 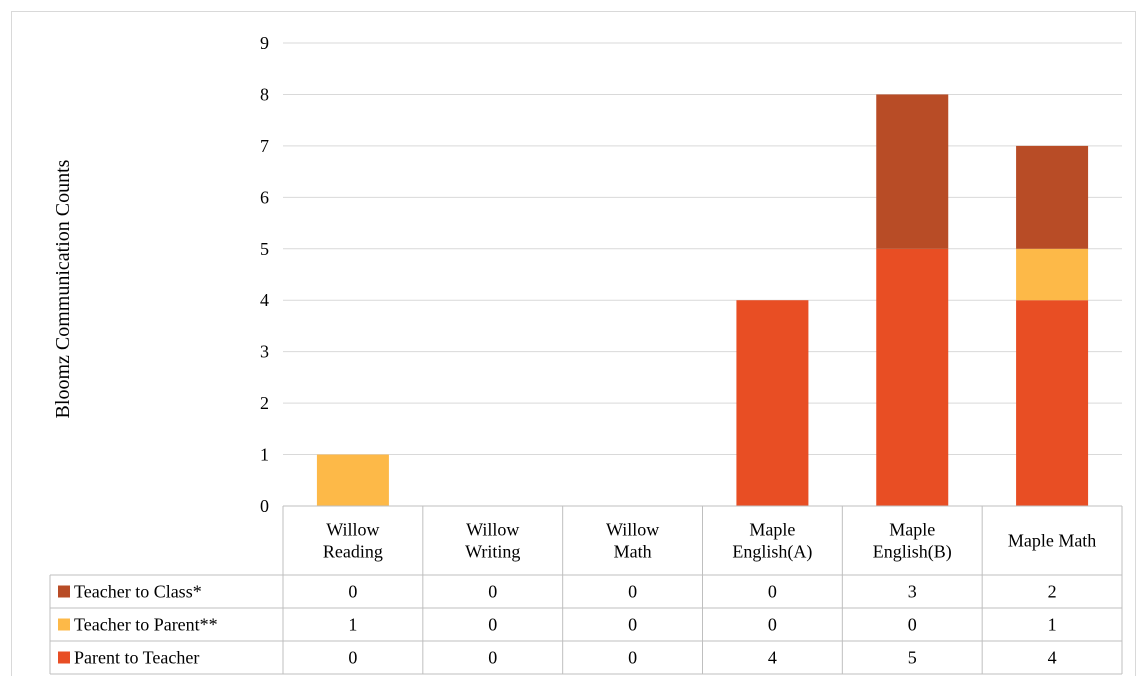 What do you see at coordinates (264, 43) in the screenshot?
I see `y-tick-label: 9` at bounding box center [264, 43].